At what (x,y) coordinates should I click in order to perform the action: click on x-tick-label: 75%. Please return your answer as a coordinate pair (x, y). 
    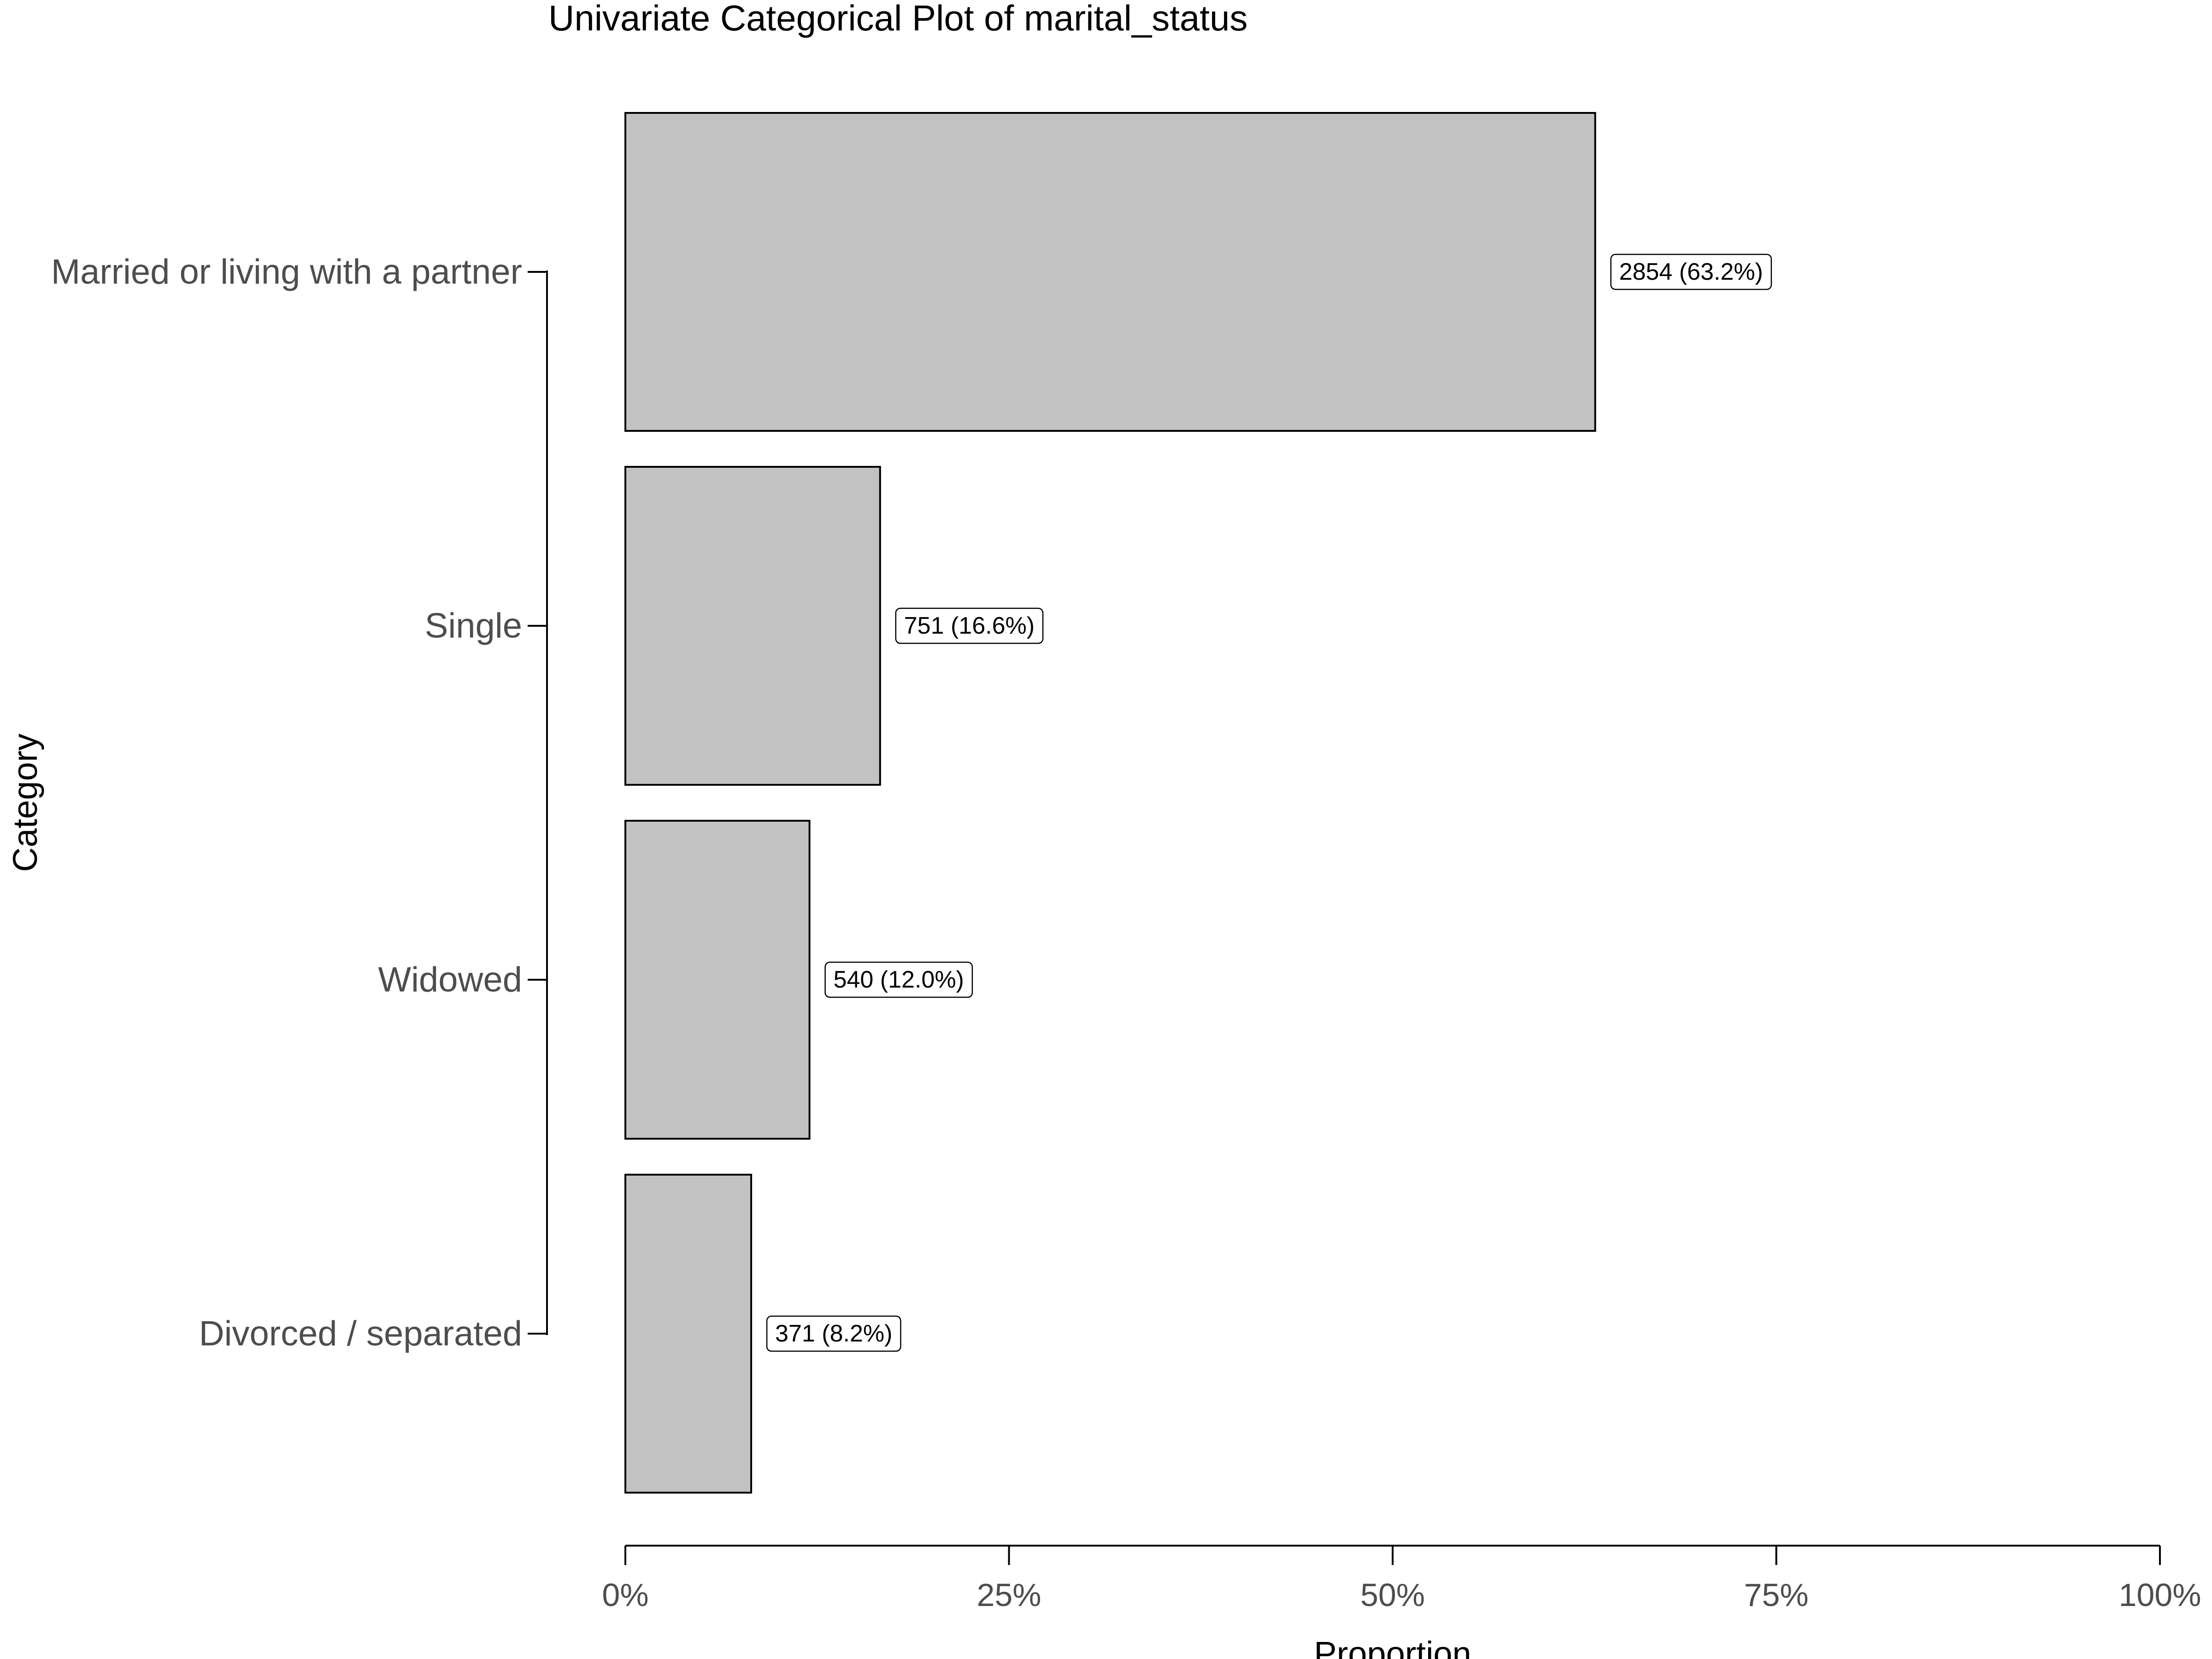
    Looking at the image, I should click on (1776, 1595).